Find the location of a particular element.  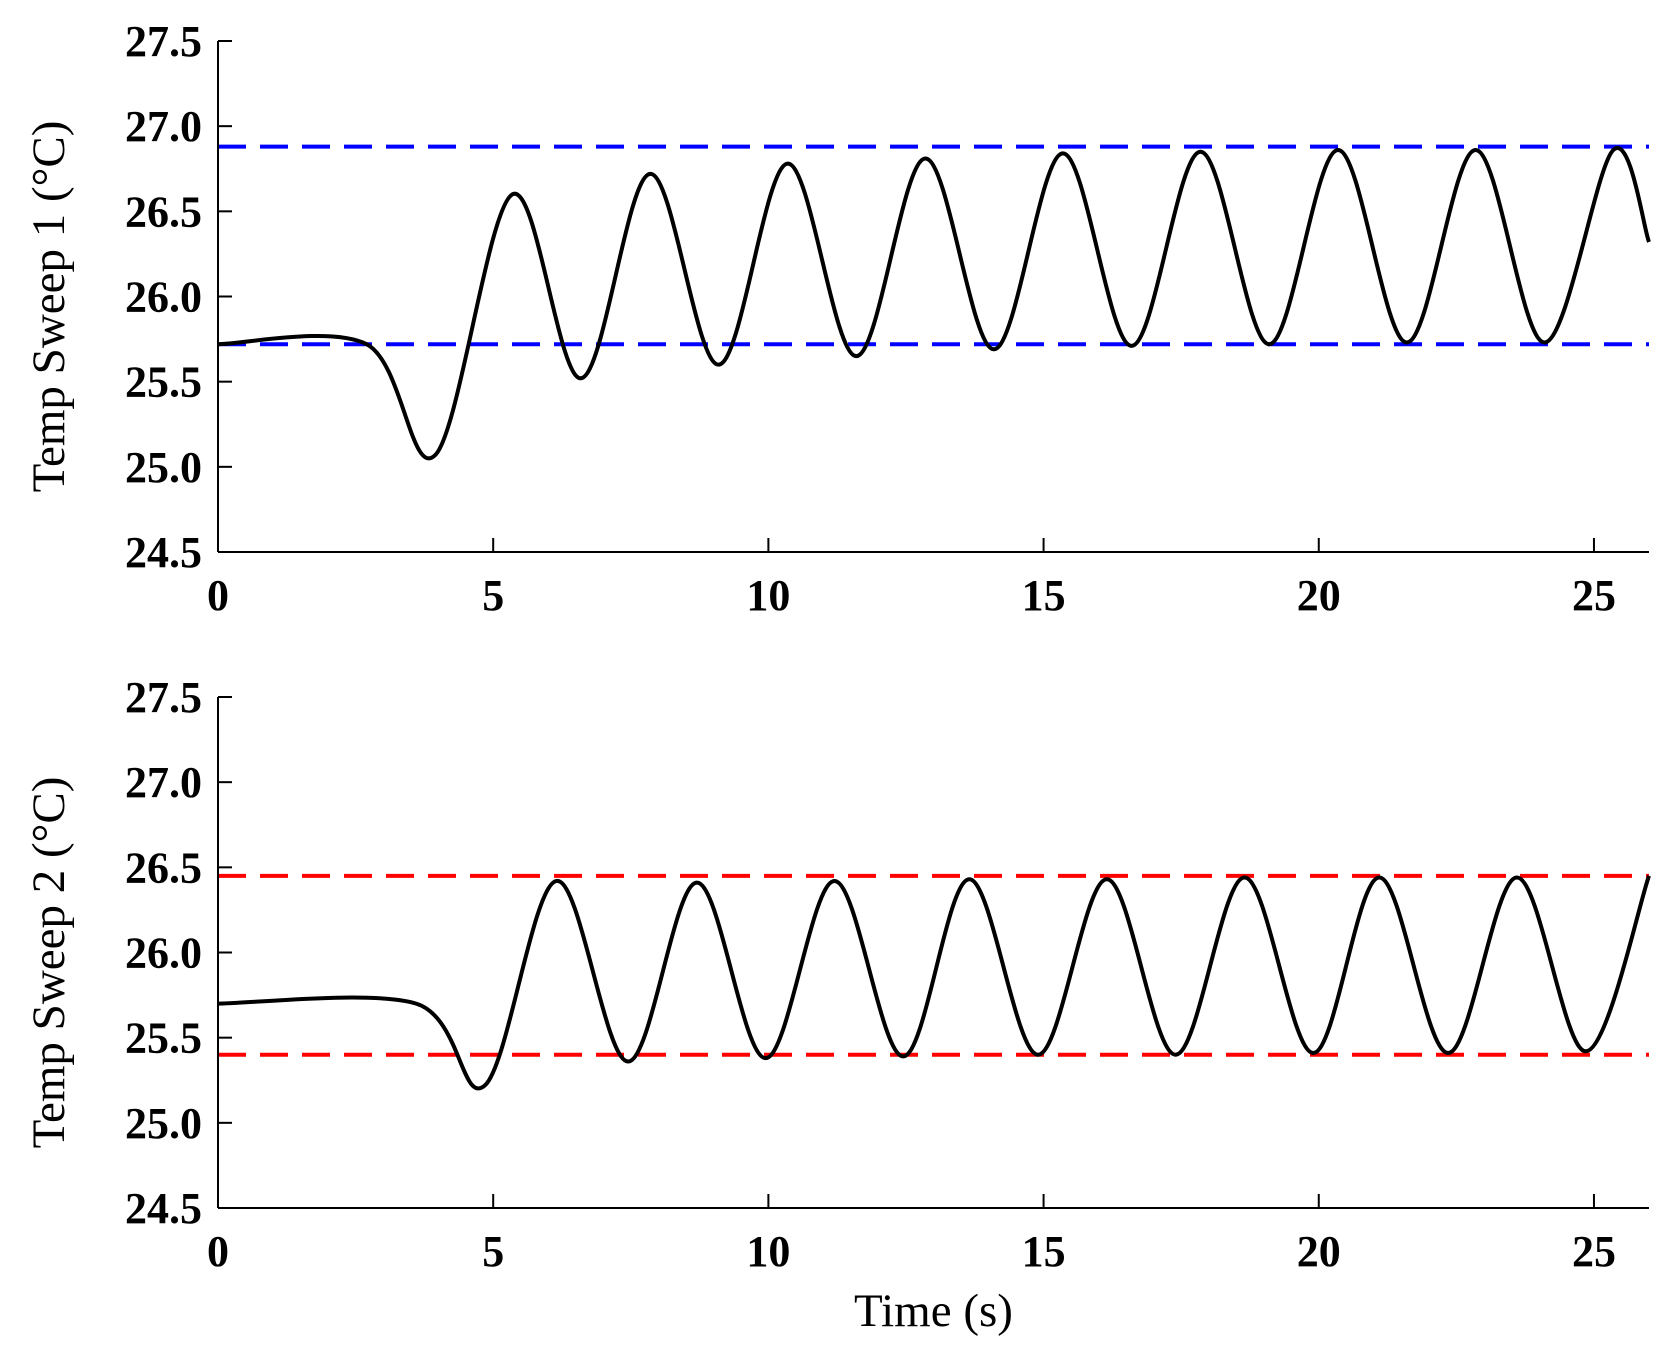

data-line is located at coordinates (934, 983).